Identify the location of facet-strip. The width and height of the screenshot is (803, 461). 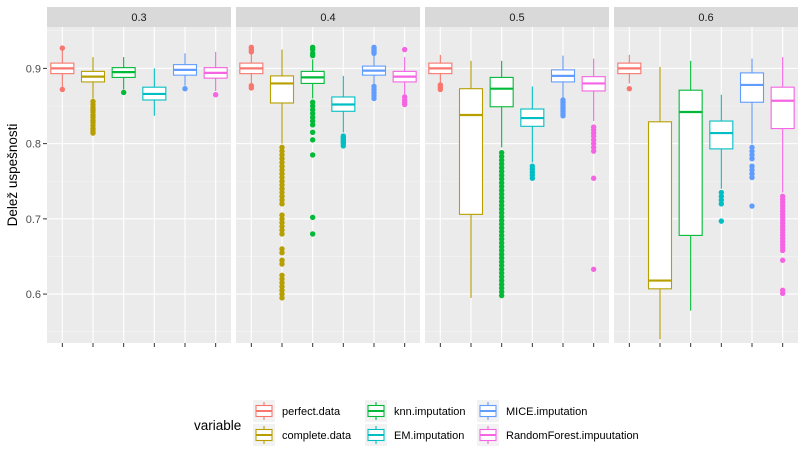
(706, 17).